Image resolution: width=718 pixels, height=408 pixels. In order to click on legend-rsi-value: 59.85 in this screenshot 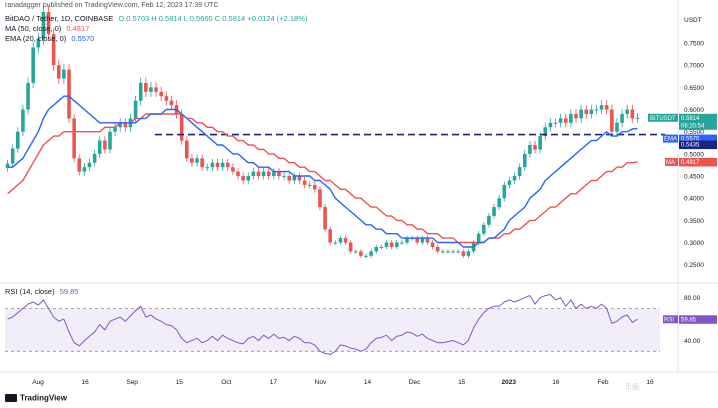, I will do `click(69, 291)`.